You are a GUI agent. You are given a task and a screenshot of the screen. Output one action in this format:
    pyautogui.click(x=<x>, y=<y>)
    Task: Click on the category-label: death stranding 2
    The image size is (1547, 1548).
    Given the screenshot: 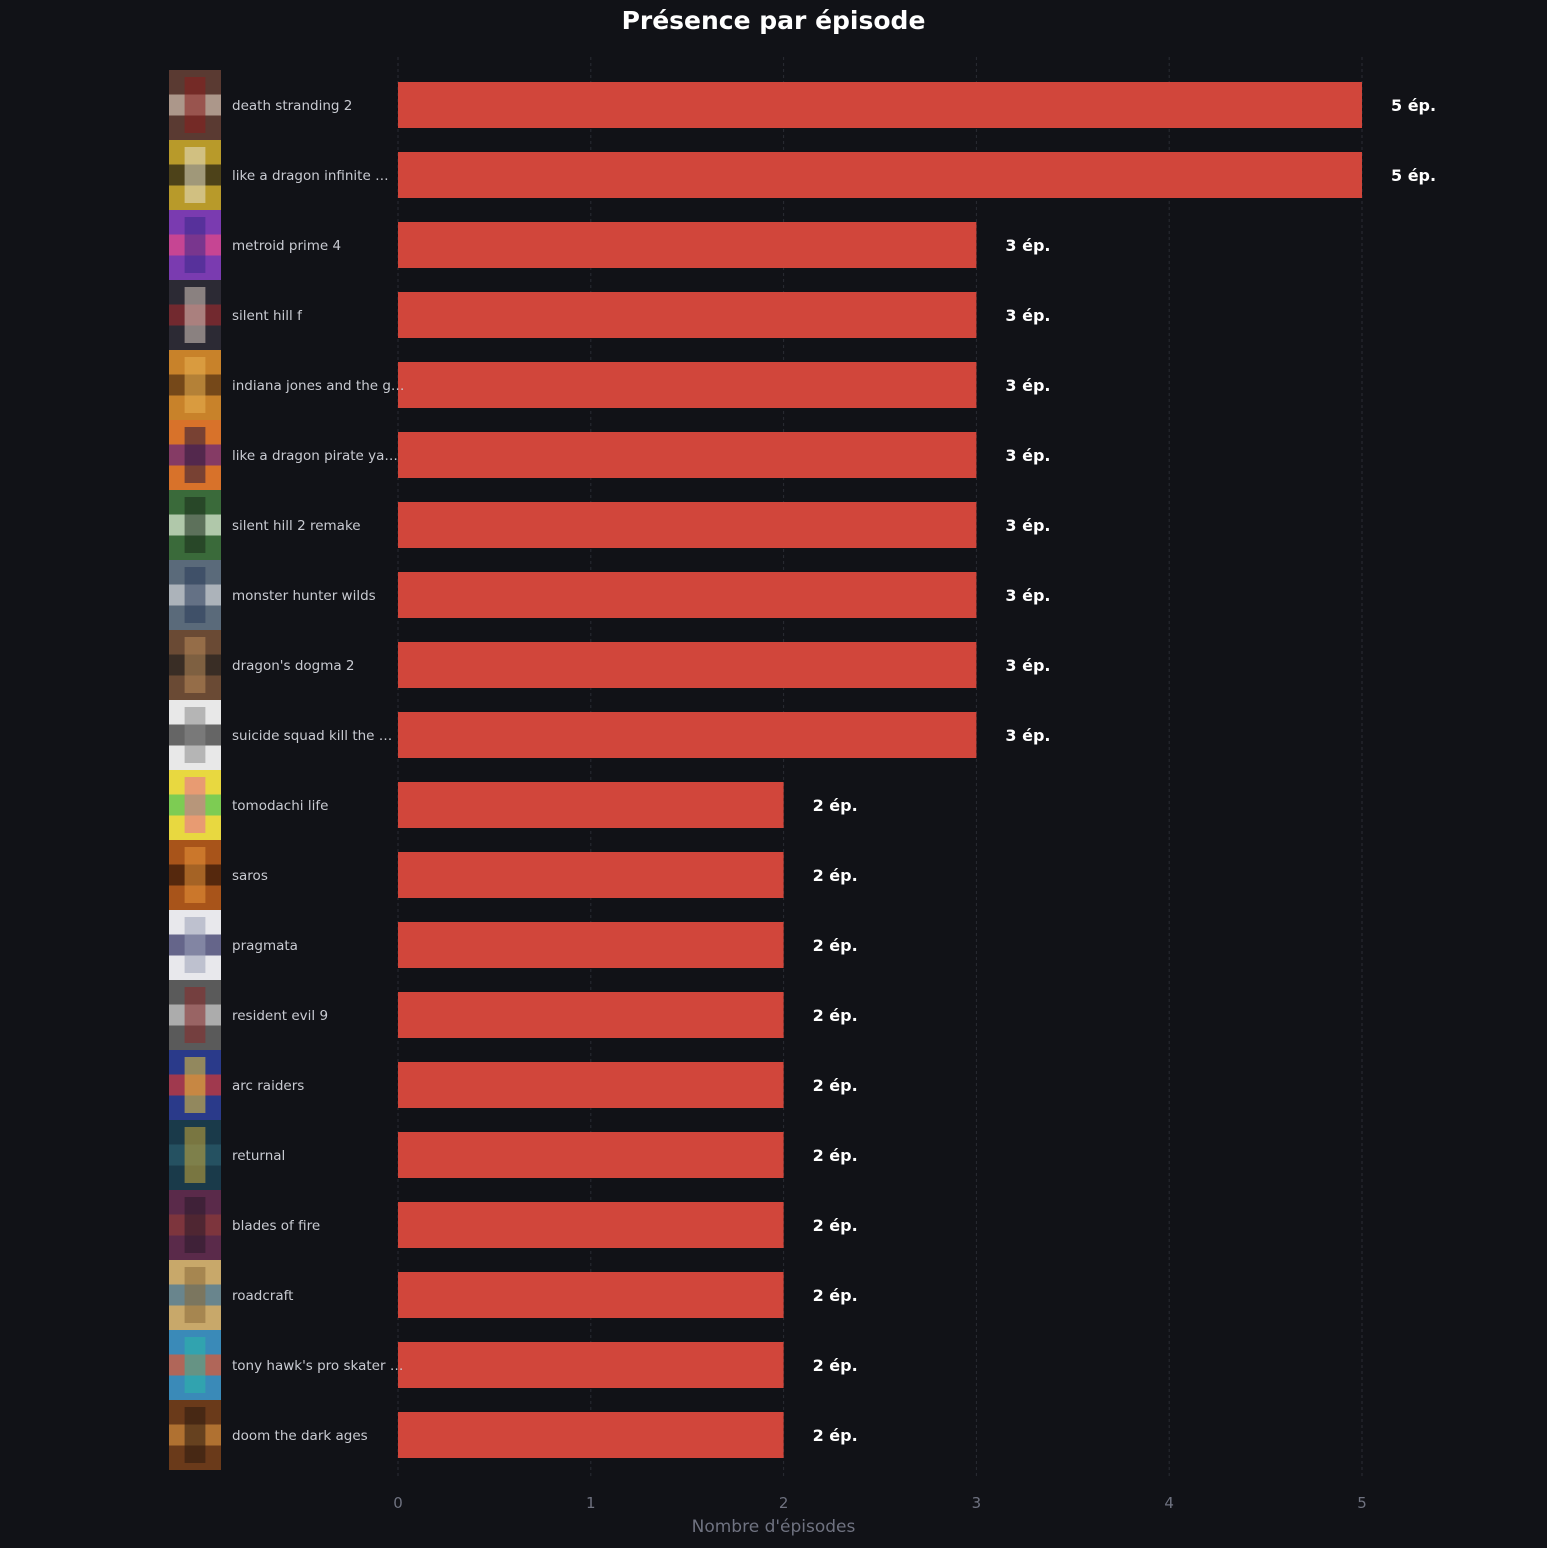 What is the action you would take?
    pyautogui.click(x=292, y=106)
    